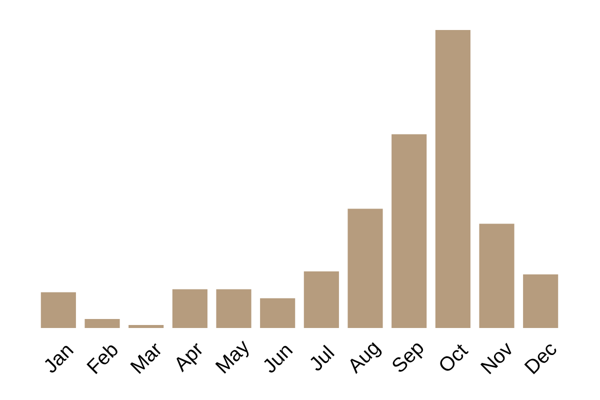  I want to click on x-tick-label: May, so click(232, 357).